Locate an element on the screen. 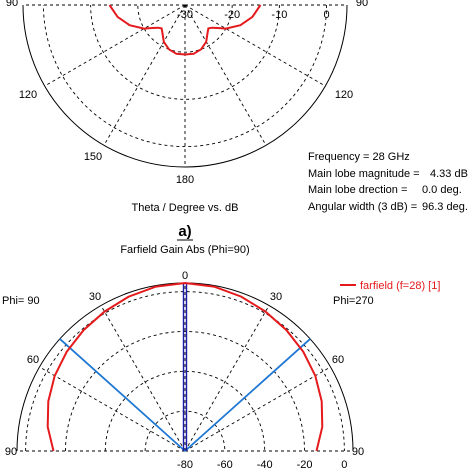  panel-b-radial-tick-2: -40 is located at coordinates (265, 465).